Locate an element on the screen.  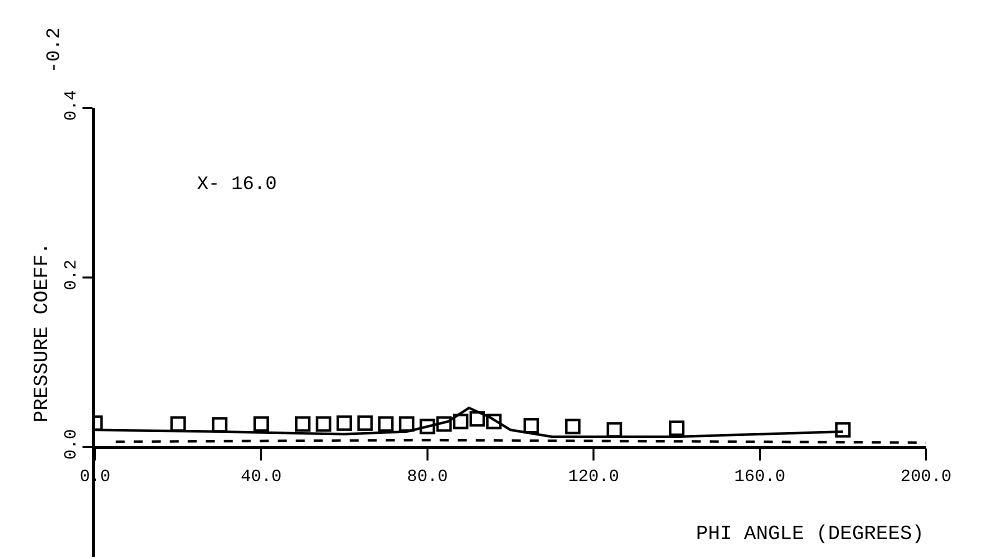
x-axis-title: PHI ANGLE (DEGREES) is located at coordinates (810, 534).